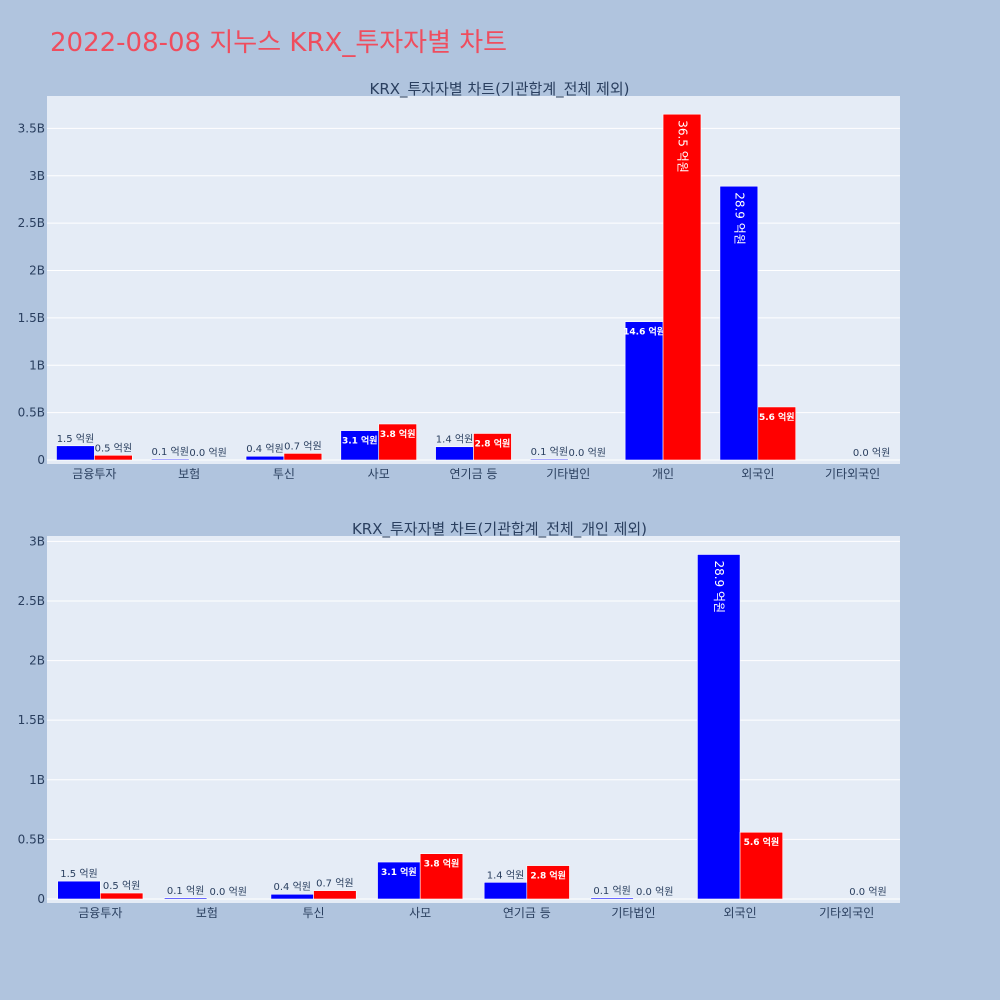 This screenshot has width=1000, height=1000. What do you see at coordinates (663, 474) in the screenshot?
I see `x-tick-label: 개인` at bounding box center [663, 474].